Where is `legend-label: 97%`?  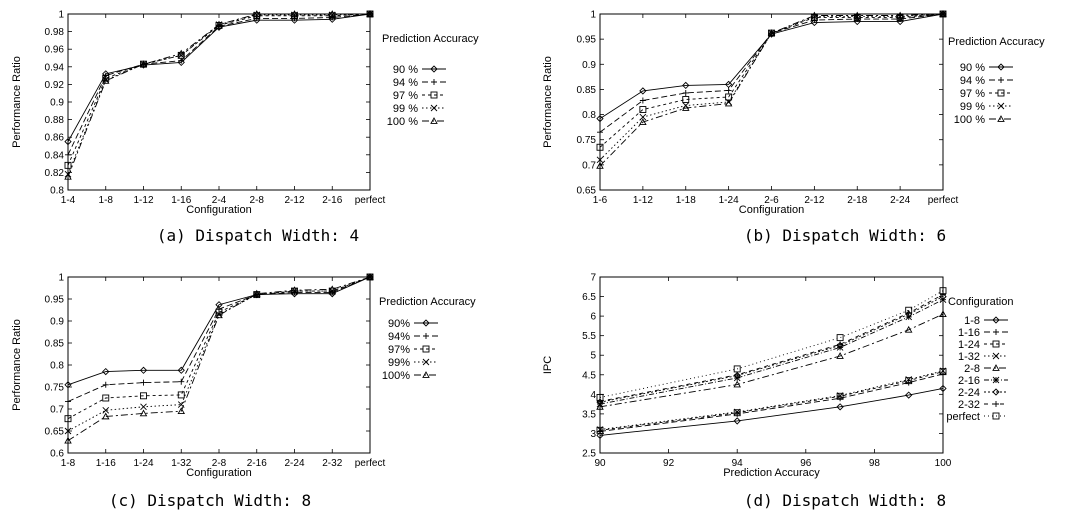
legend-label: 97% is located at coordinates (399, 350).